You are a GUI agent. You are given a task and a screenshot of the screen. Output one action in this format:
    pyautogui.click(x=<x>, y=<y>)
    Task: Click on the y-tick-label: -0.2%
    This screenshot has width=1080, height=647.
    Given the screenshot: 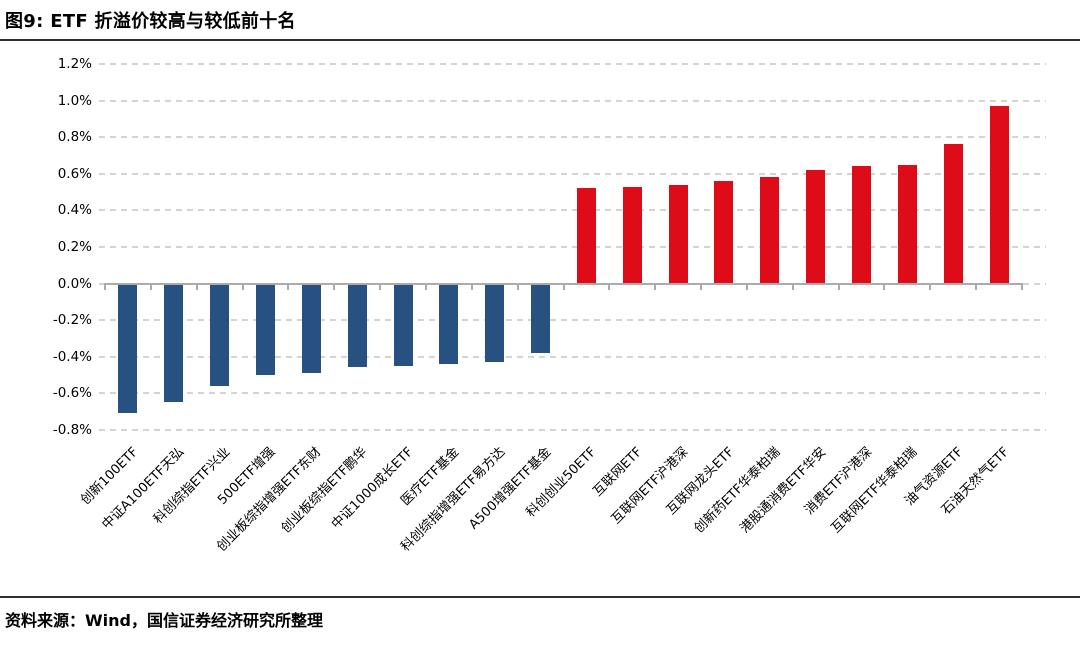 What is the action you would take?
    pyautogui.click(x=72, y=320)
    